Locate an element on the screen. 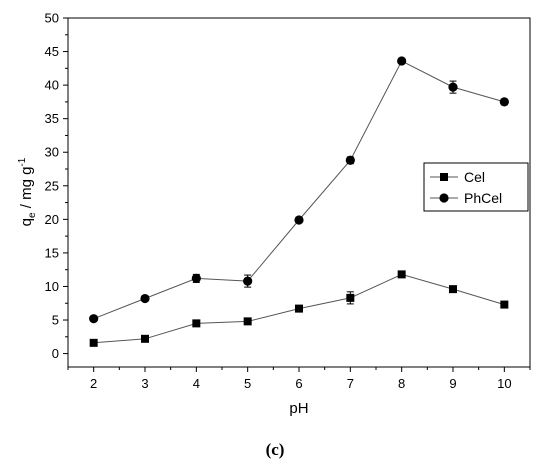  y-tick-label: 40 is located at coordinates (52, 85).